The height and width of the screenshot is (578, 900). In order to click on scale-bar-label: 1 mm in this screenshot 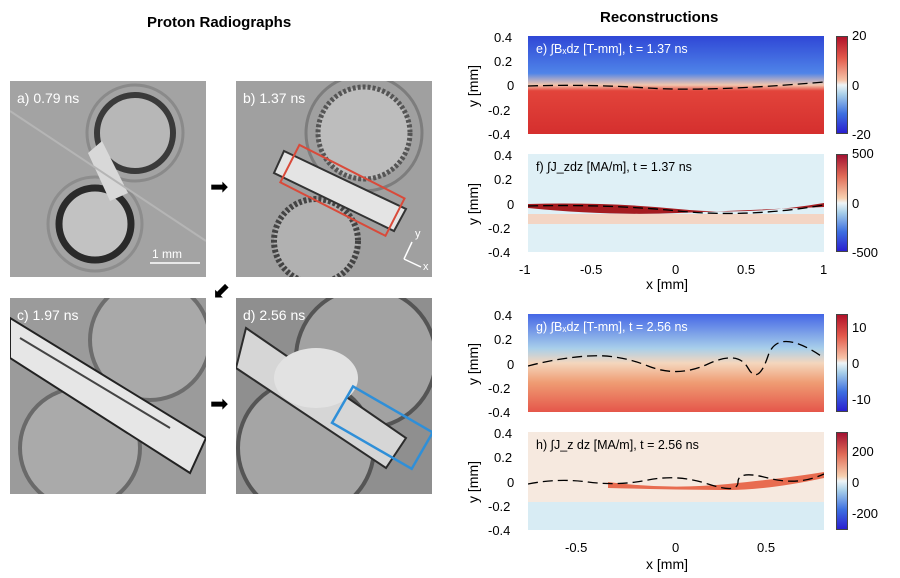, I will do `click(167, 254)`.